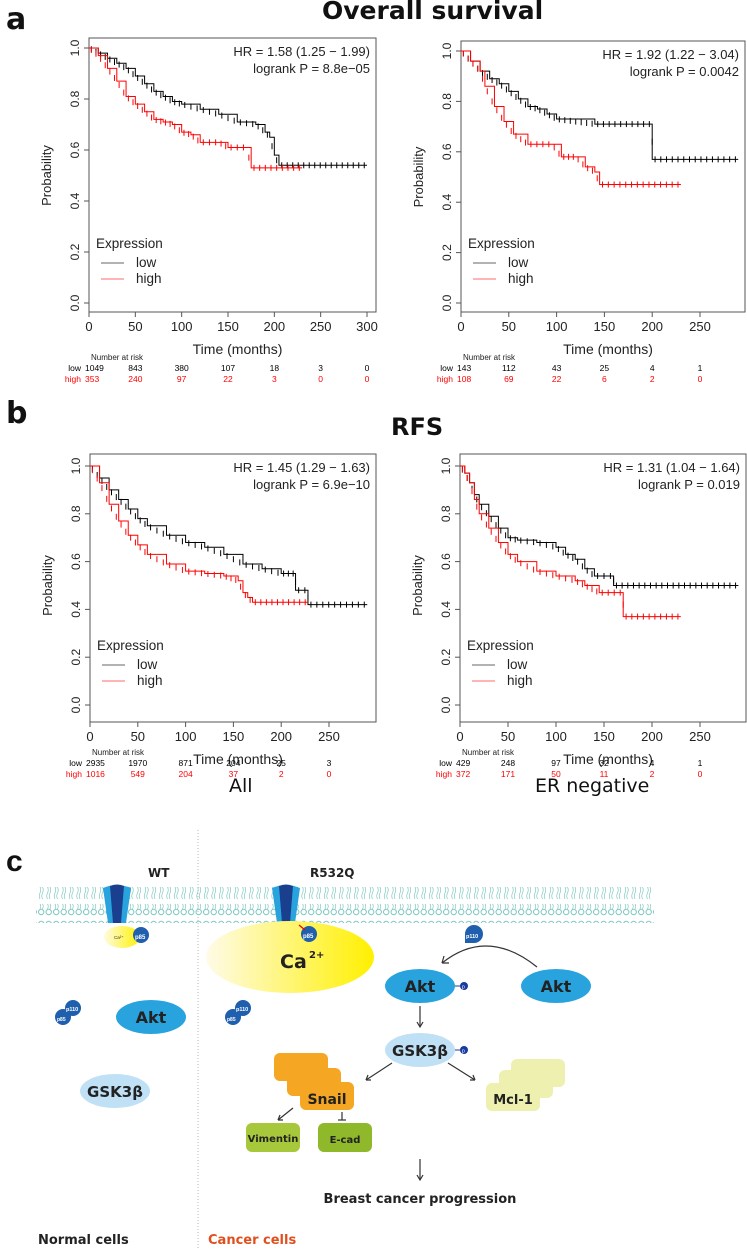 This screenshot has width=747, height=1249. Describe the element at coordinates (76, 657) in the screenshot. I see `chart-2-ytick-label-1: 0.2` at that location.